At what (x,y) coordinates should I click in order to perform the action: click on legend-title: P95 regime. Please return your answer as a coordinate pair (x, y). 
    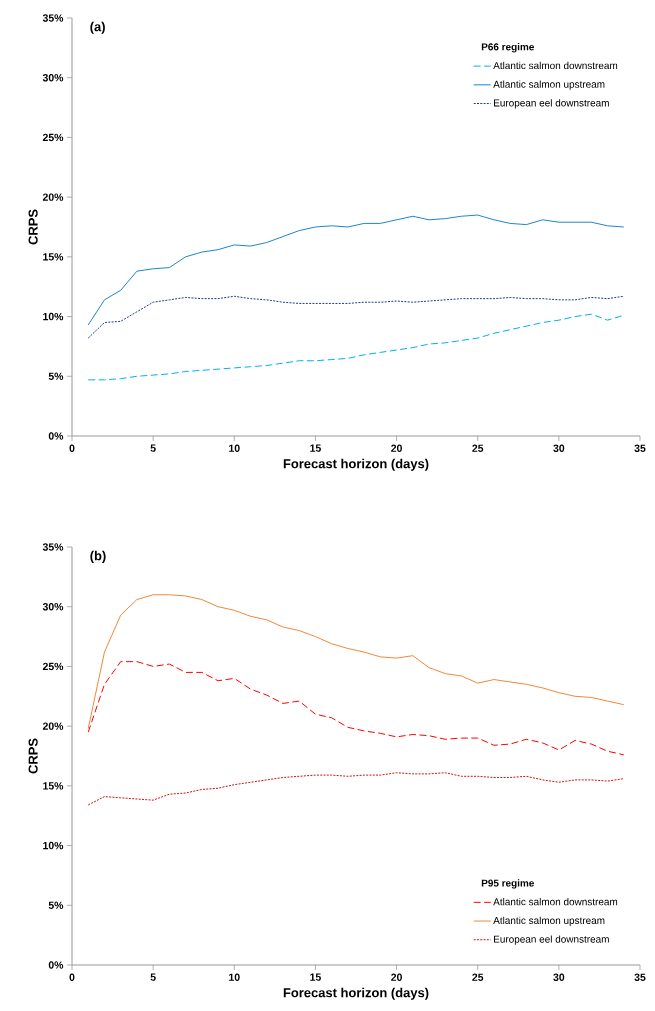
    Looking at the image, I should click on (508, 884).